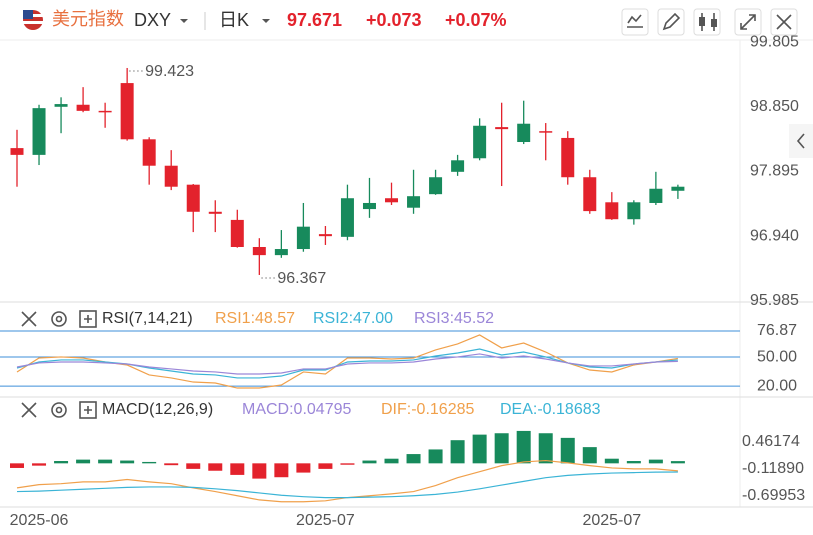  I want to click on y-tick-label: -0.69953, so click(773, 495).